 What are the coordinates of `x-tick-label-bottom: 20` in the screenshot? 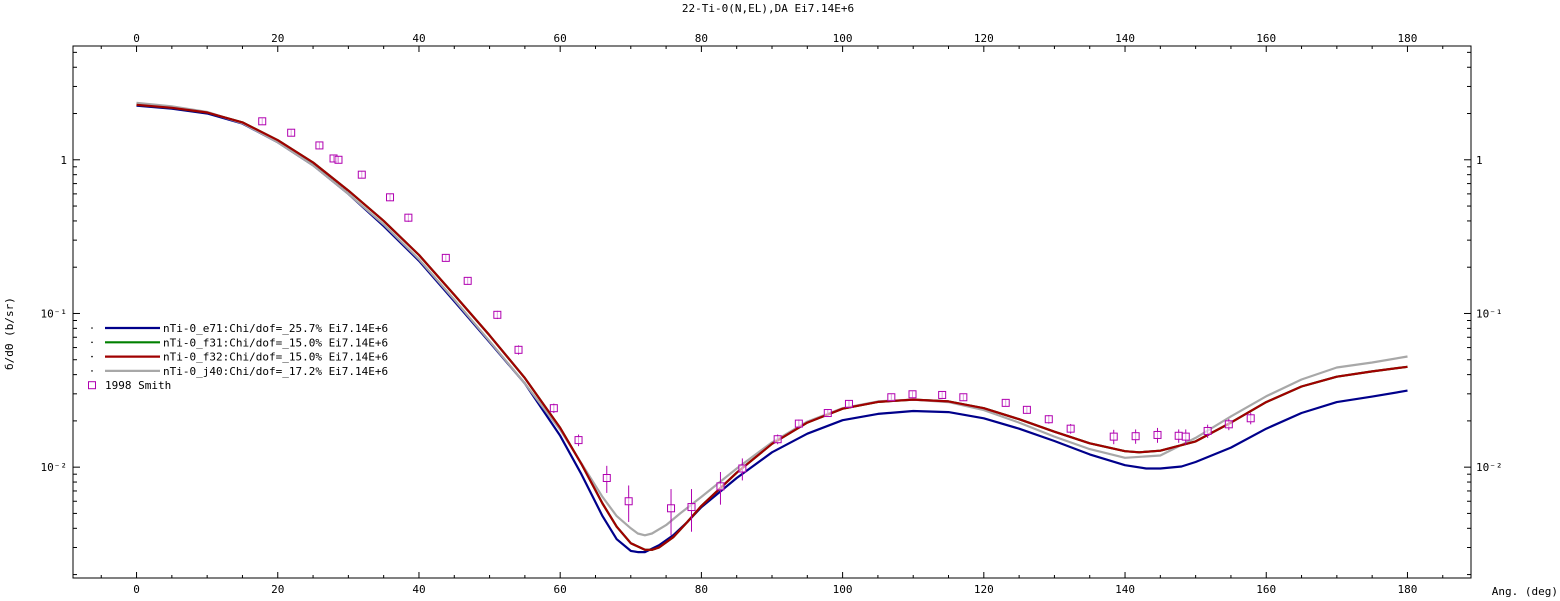 It's located at (277, 589).